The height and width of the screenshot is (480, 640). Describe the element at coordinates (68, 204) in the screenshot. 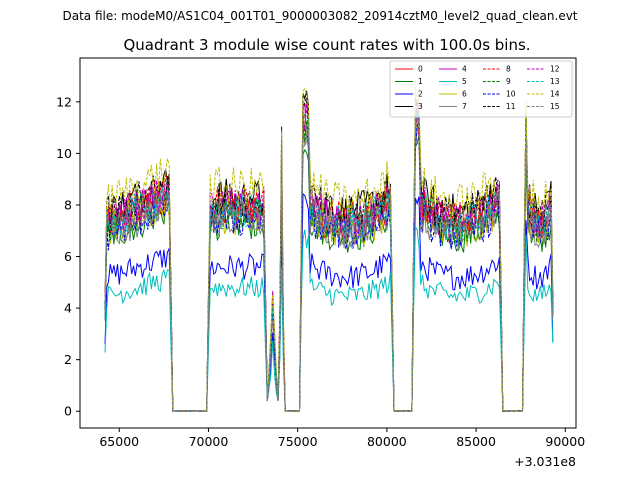

I see `y-tick-label: 8` at that location.